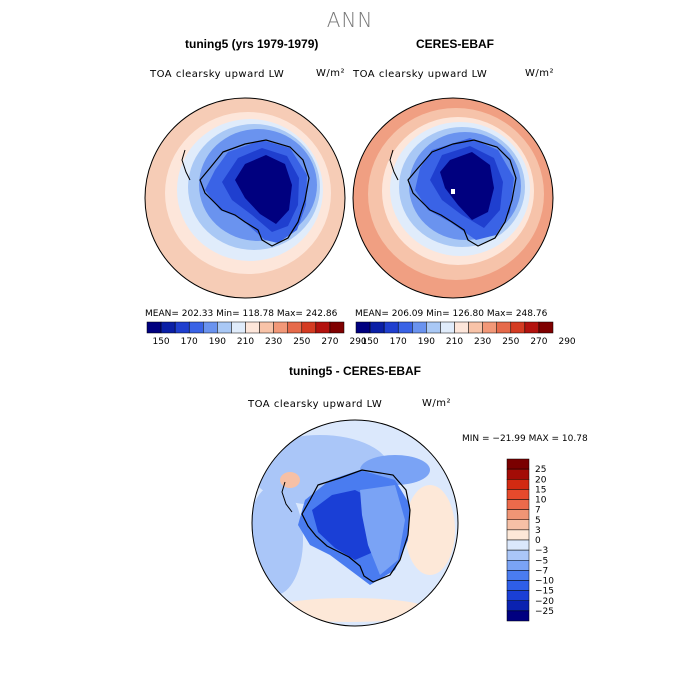 Image resolution: width=700 pixels, height=700 pixels. What do you see at coordinates (544, 612) in the screenshot?
I see `panel3-colorbar-tick-label: −25` at bounding box center [544, 612].